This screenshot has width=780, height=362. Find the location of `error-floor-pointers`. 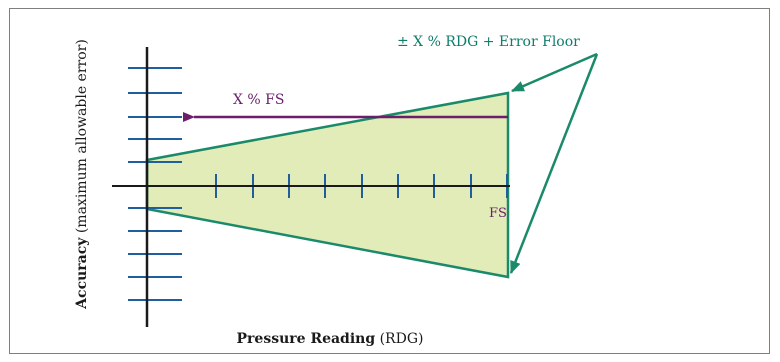

error-floor-pointers is located at coordinates (554, 163).